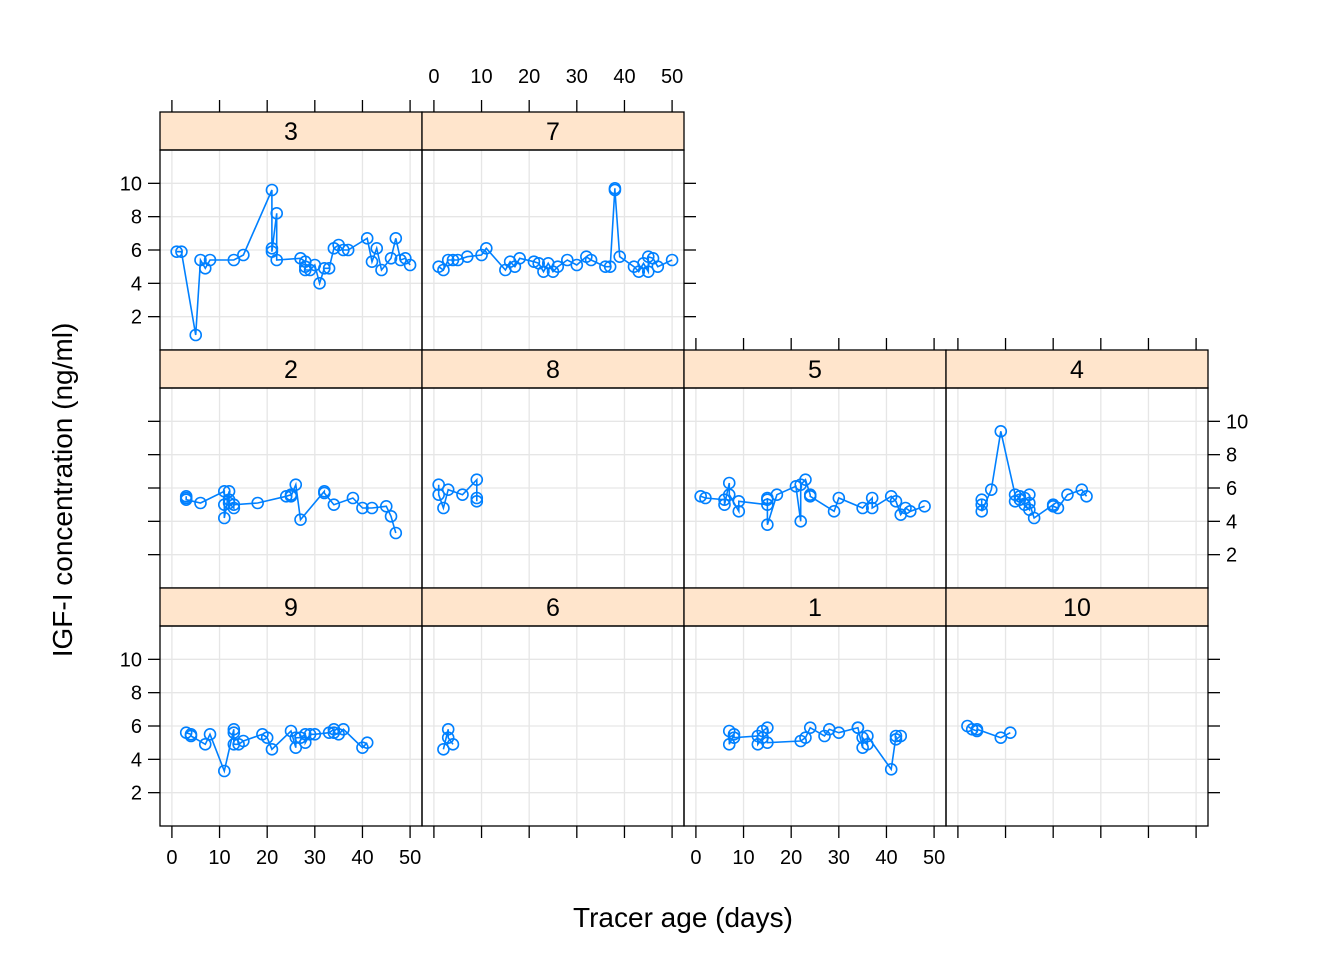  Describe the element at coordinates (989, 731) in the screenshot. I see `panel-10-series` at that location.